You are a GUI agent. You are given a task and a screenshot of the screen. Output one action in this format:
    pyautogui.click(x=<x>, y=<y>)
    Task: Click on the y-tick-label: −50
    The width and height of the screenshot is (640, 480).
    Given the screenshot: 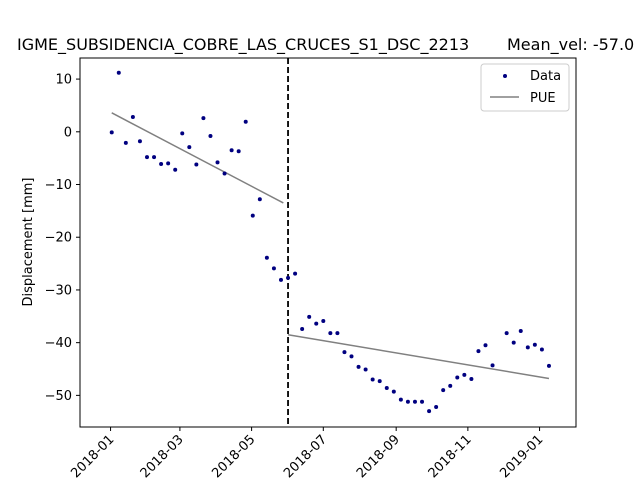 What is the action you would take?
    pyautogui.click(x=58, y=396)
    